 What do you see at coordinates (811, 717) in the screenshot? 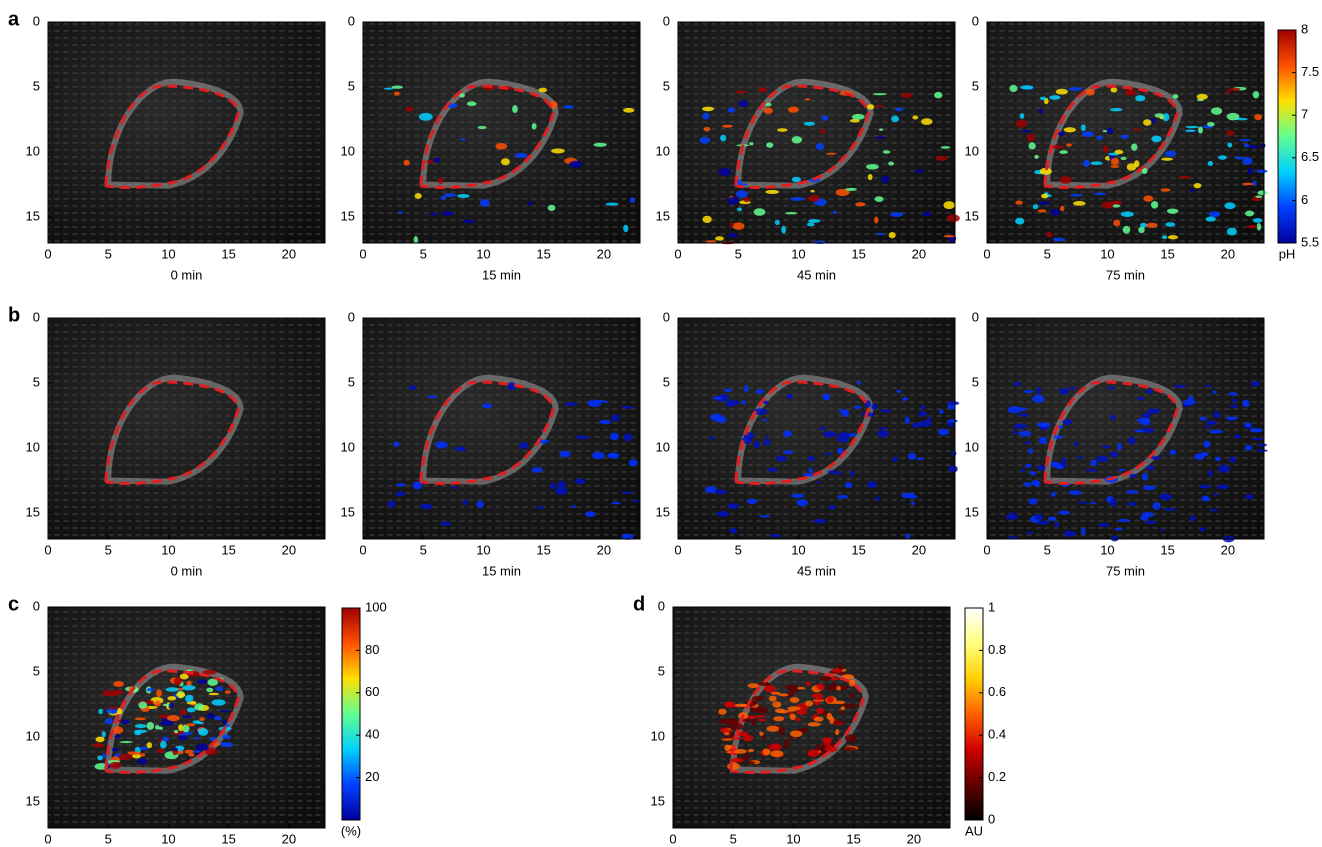
I see `axes-frame` at bounding box center [811, 717].